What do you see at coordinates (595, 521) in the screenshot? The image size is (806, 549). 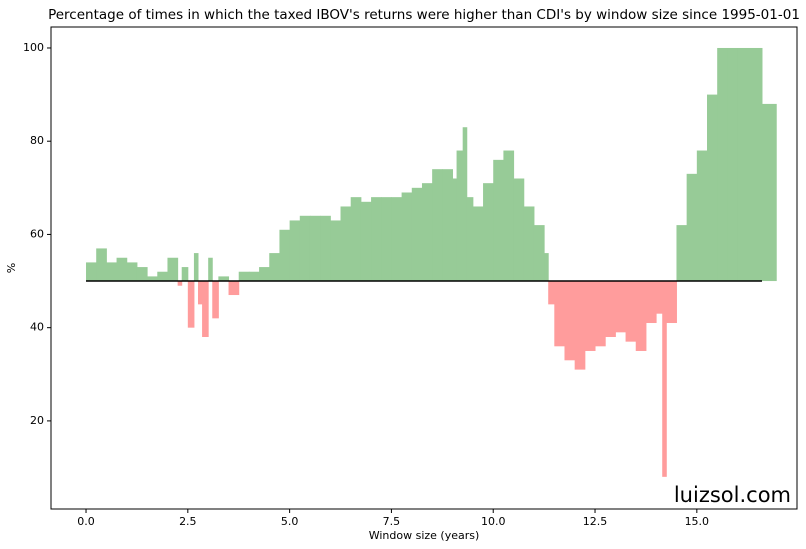 I see `x-tick-label: 12.5` at bounding box center [595, 521].